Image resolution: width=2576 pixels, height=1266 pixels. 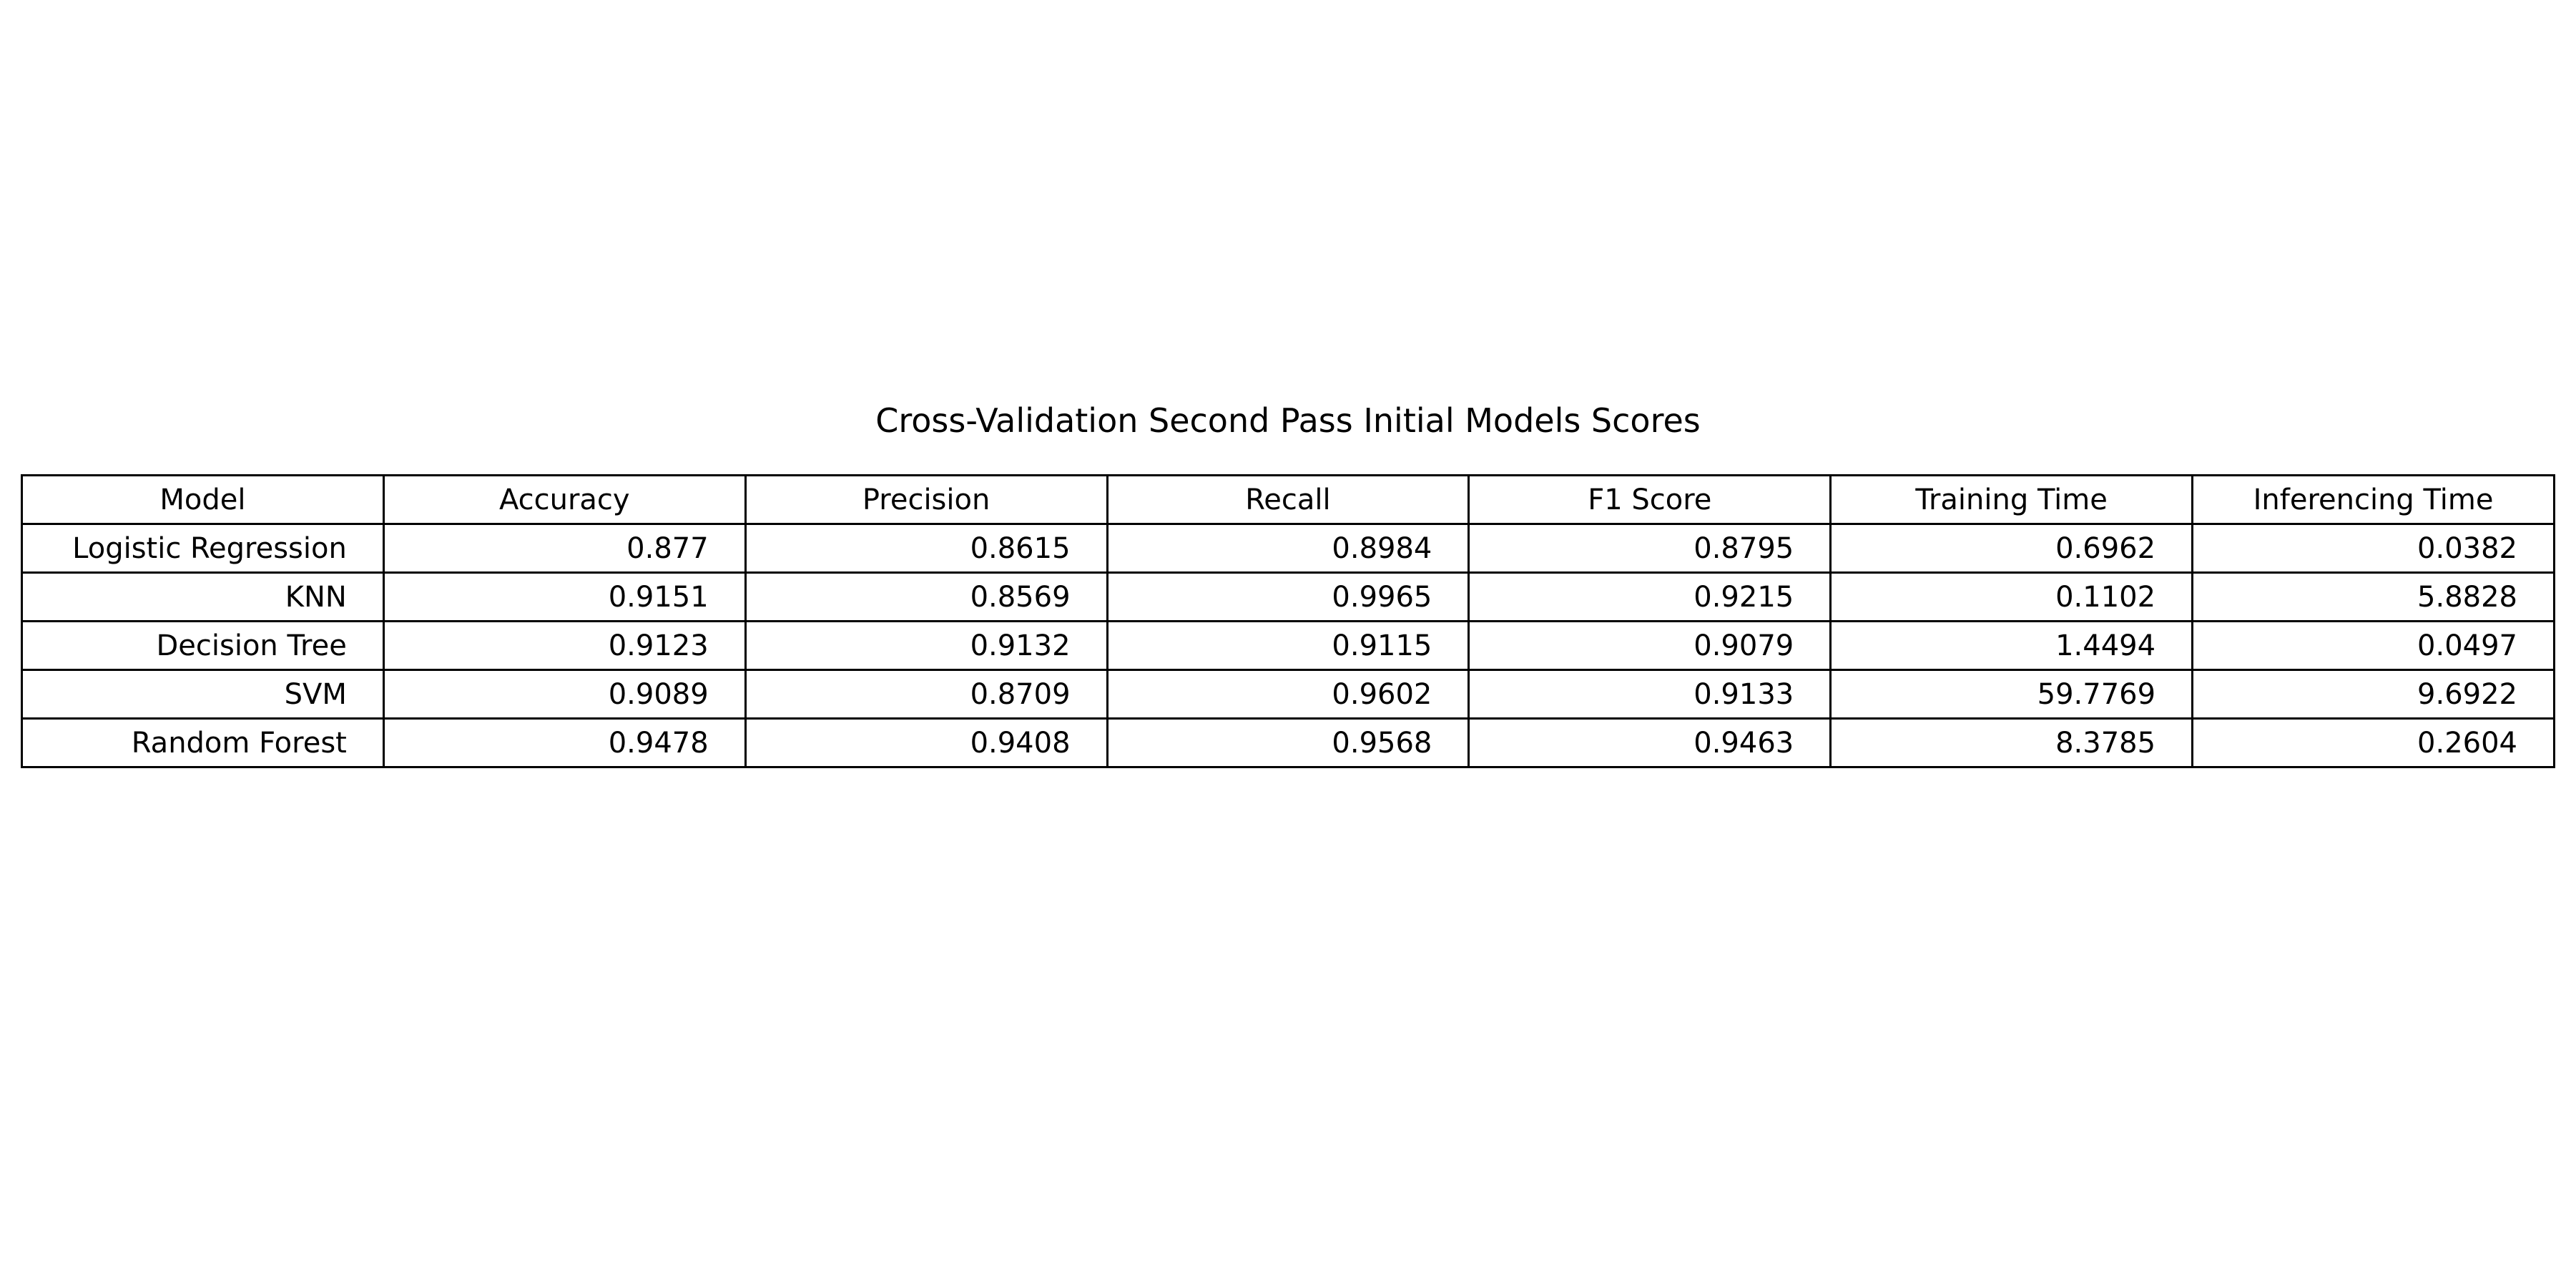 What do you see at coordinates (2373, 694) in the screenshot?
I see `cell-inferencing-time: 9.6922` at bounding box center [2373, 694].